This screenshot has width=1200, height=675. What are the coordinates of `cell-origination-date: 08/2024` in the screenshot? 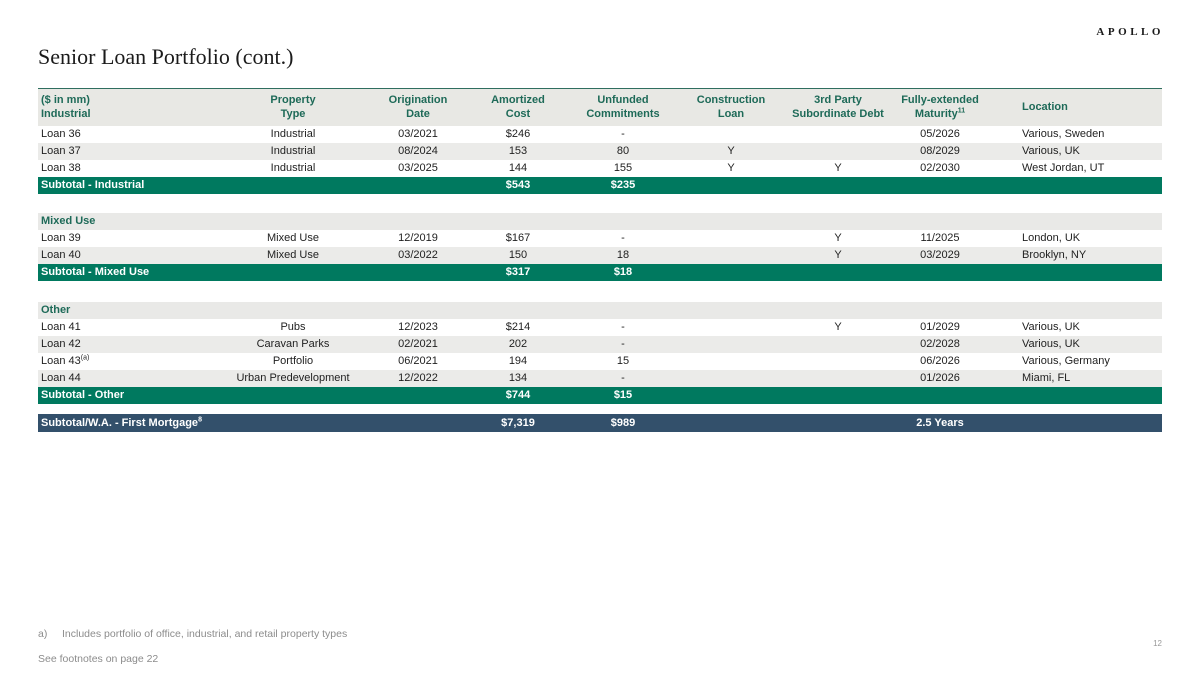 It's located at (418, 151).